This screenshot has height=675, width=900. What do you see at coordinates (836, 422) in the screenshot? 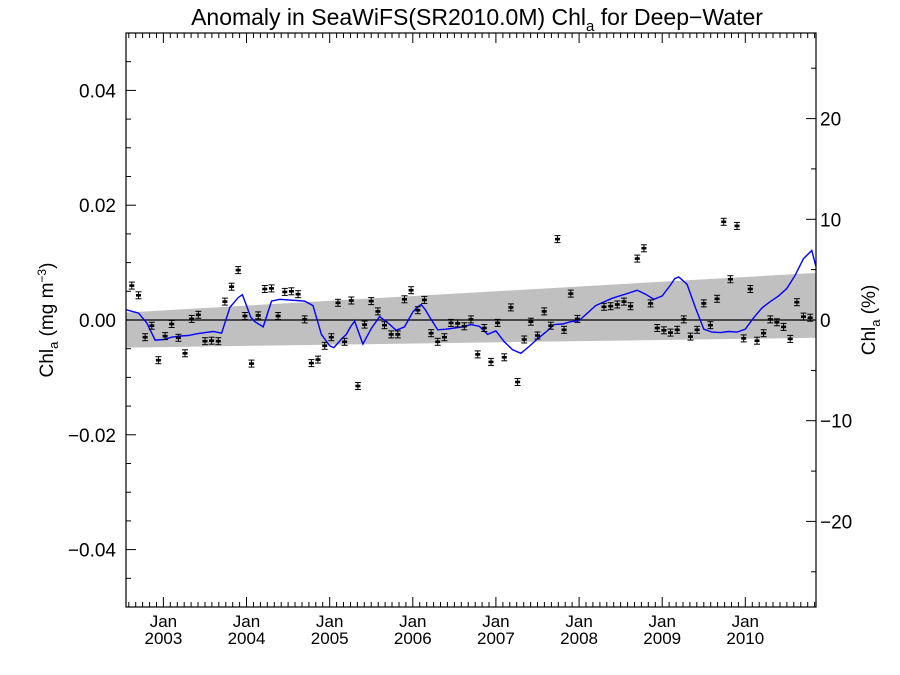
I see `y-right-tick-label: −10` at bounding box center [836, 422].